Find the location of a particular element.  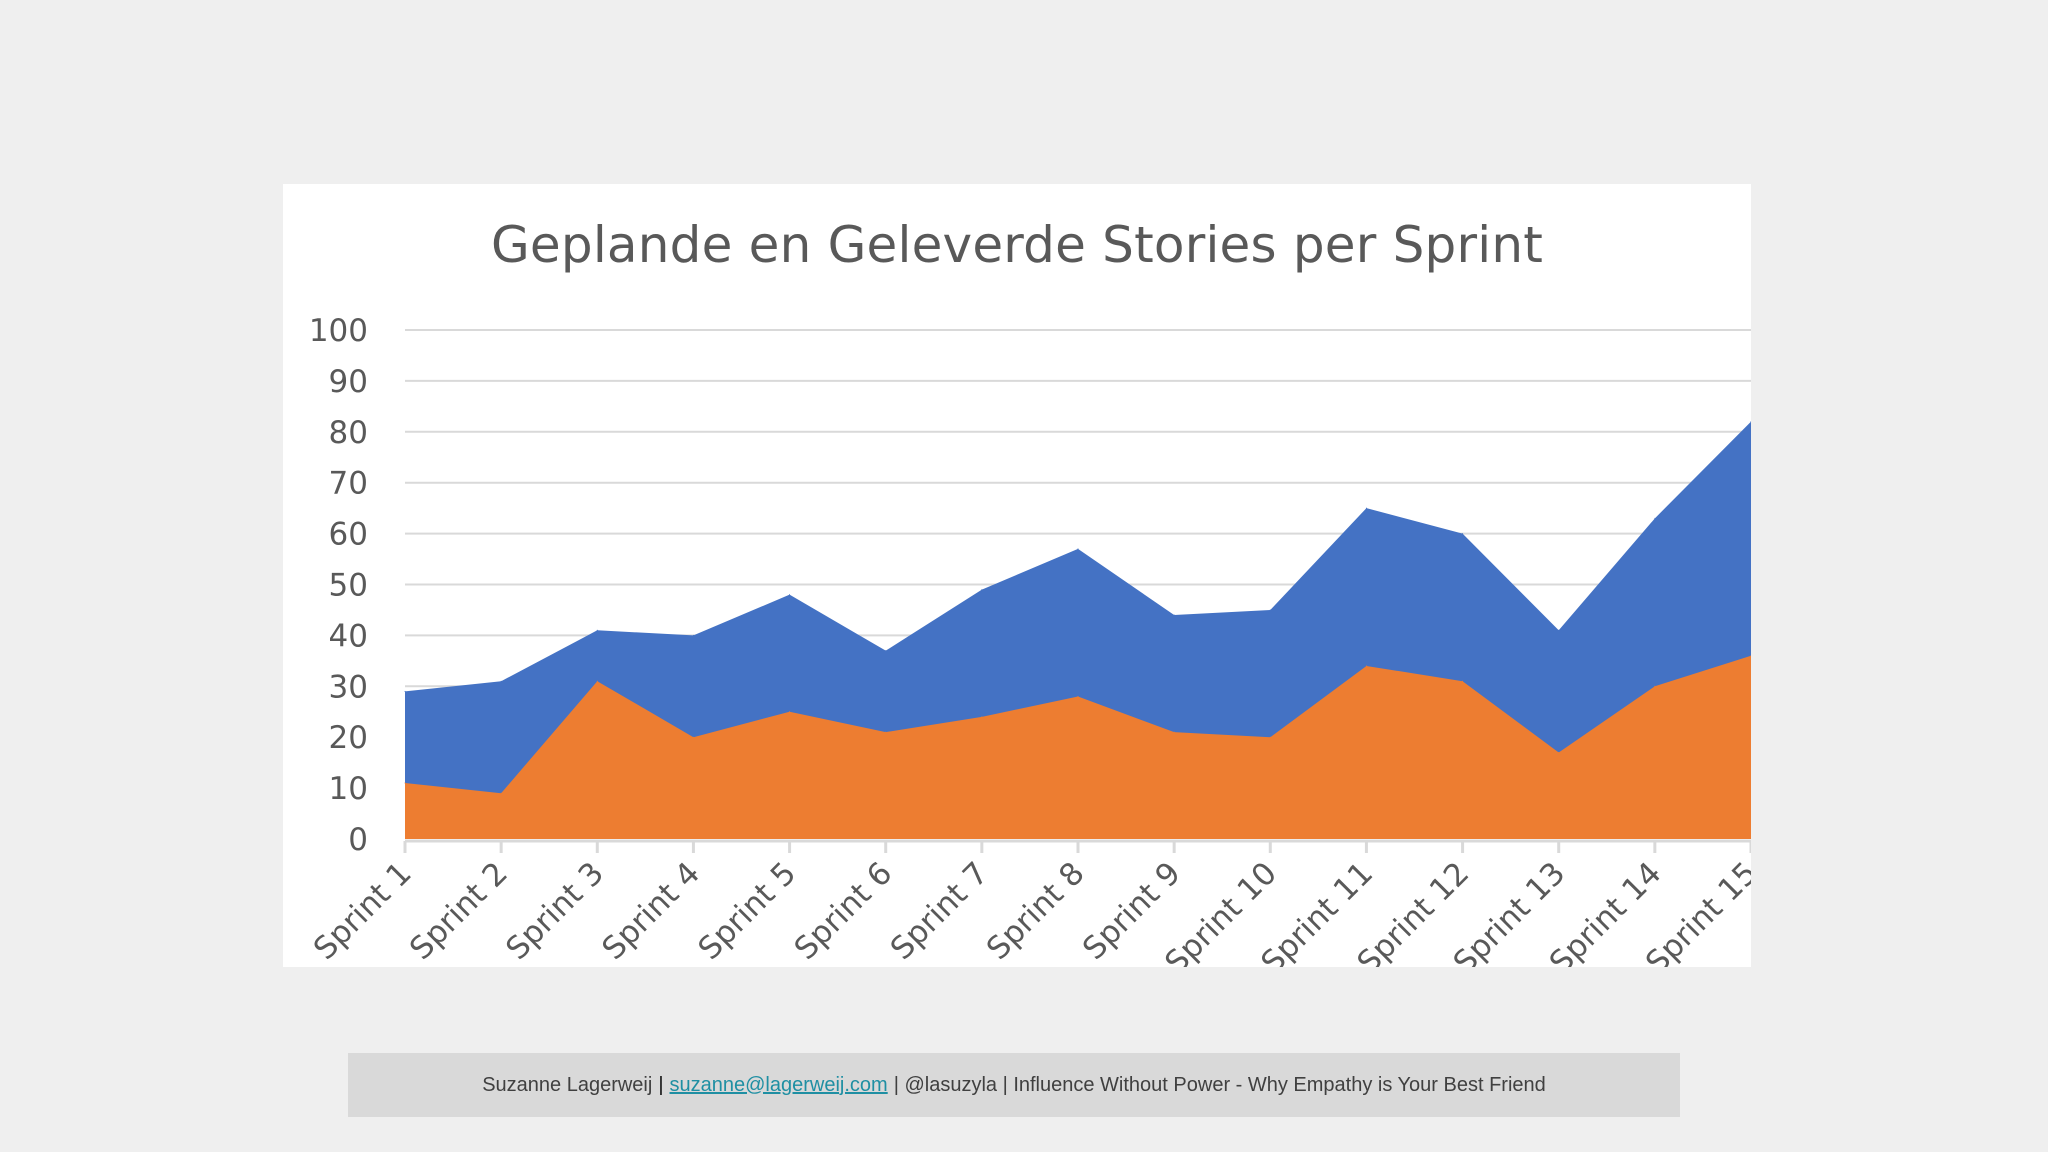

x-tick-label-3: Sprint 3 is located at coordinates (555, 911).